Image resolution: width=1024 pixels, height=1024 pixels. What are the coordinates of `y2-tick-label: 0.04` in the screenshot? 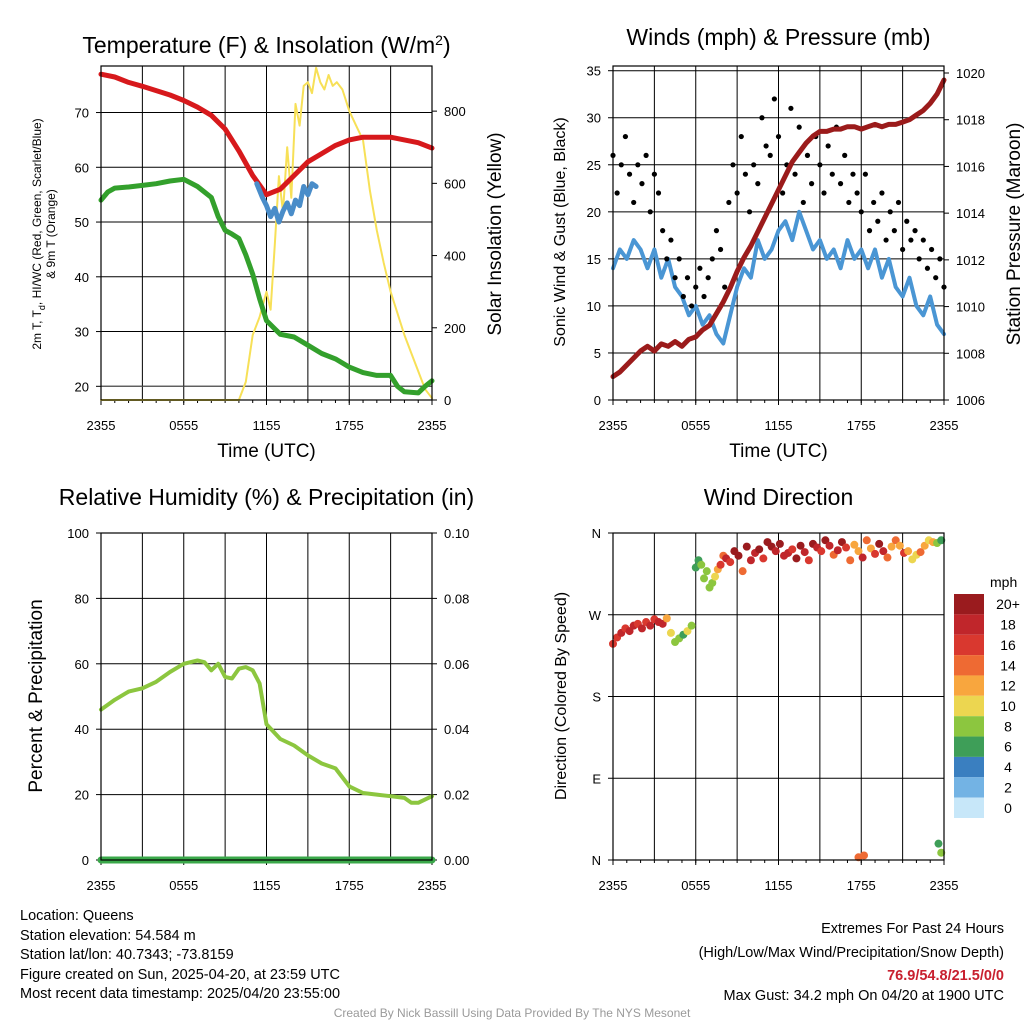 It's located at (456, 729).